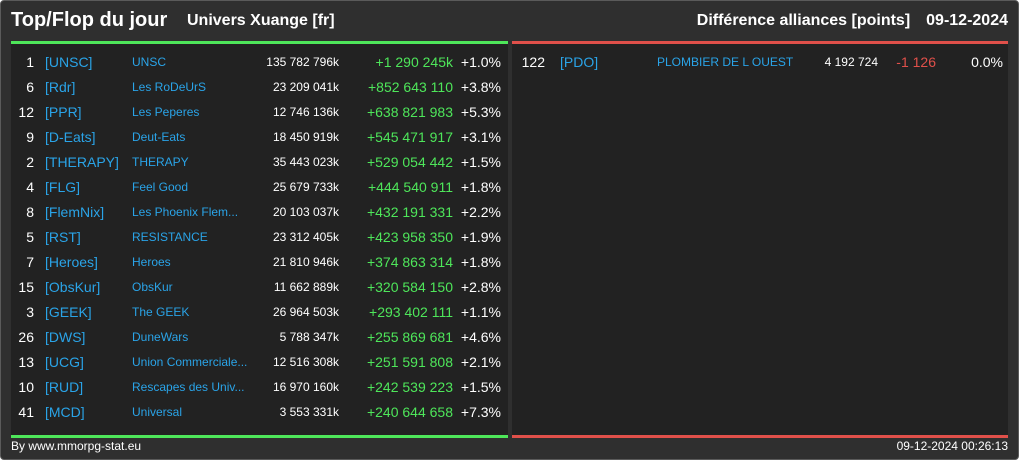 The height and width of the screenshot is (460, 1019). Describe the element at coordinates (480, 287) in the screenshot. I see `percent-change: +2.8%` at that location.